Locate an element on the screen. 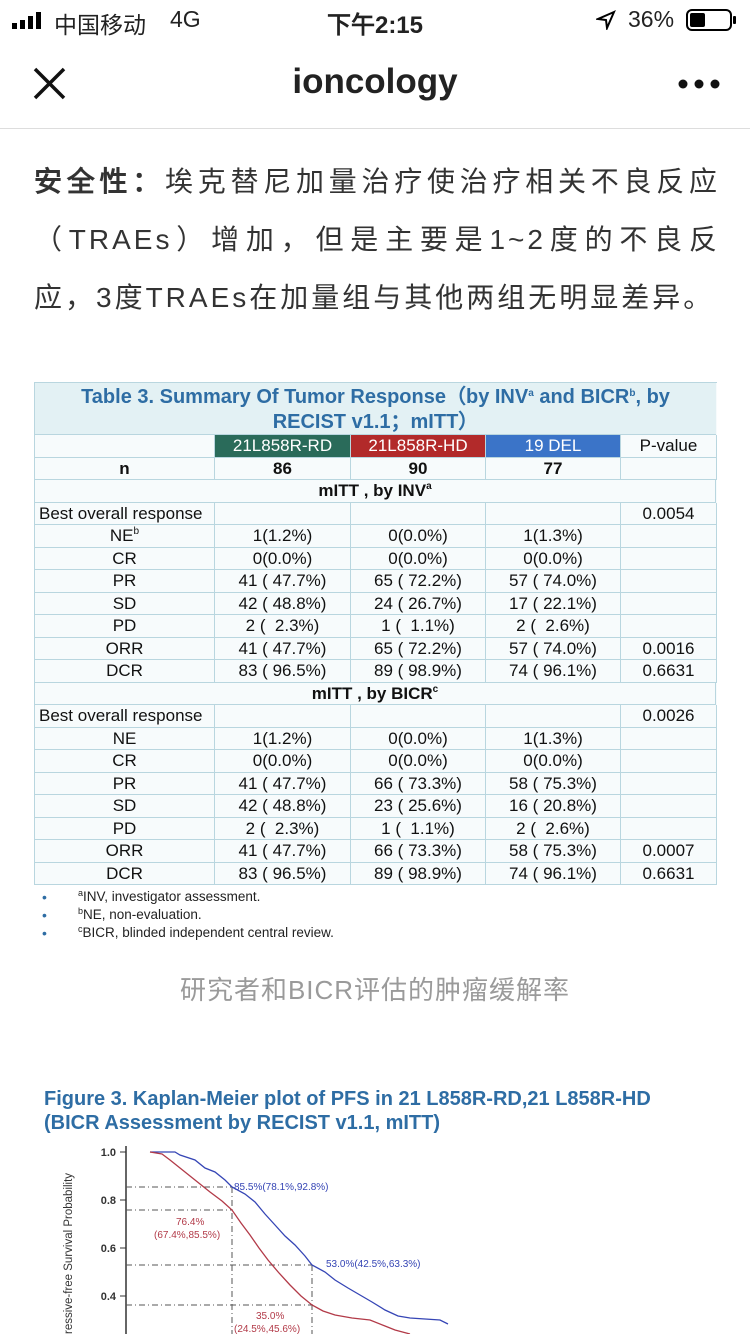 This screenshot has height=1334, width=750. curve-annotation: 35.0% is located at coordinates (270, 1316).